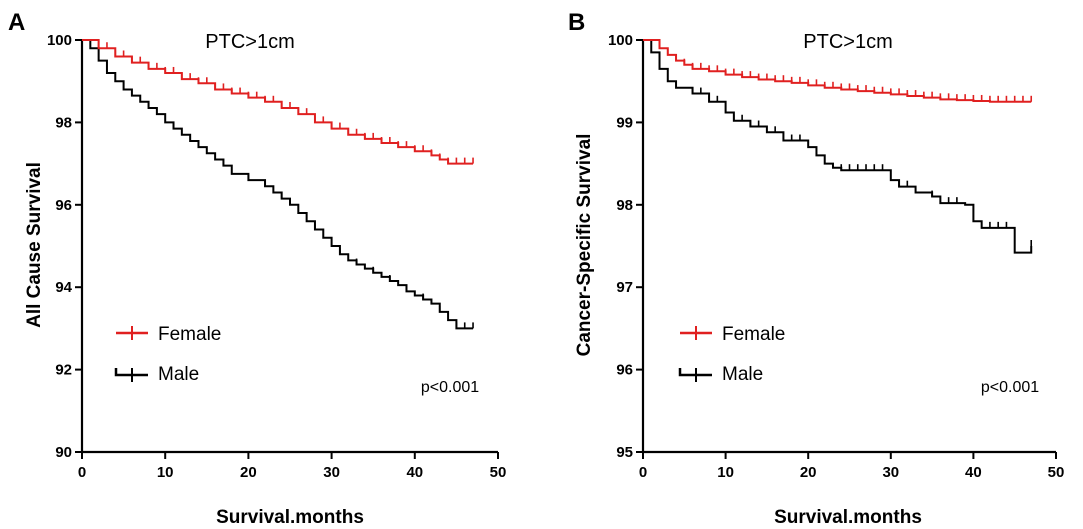 This screenshot has width=1083, height=529. What do you see at coordinates (624, 205) in the screenshot?
I see `panel-b-y-tick-label: 98` at bounding box center [624, 205].